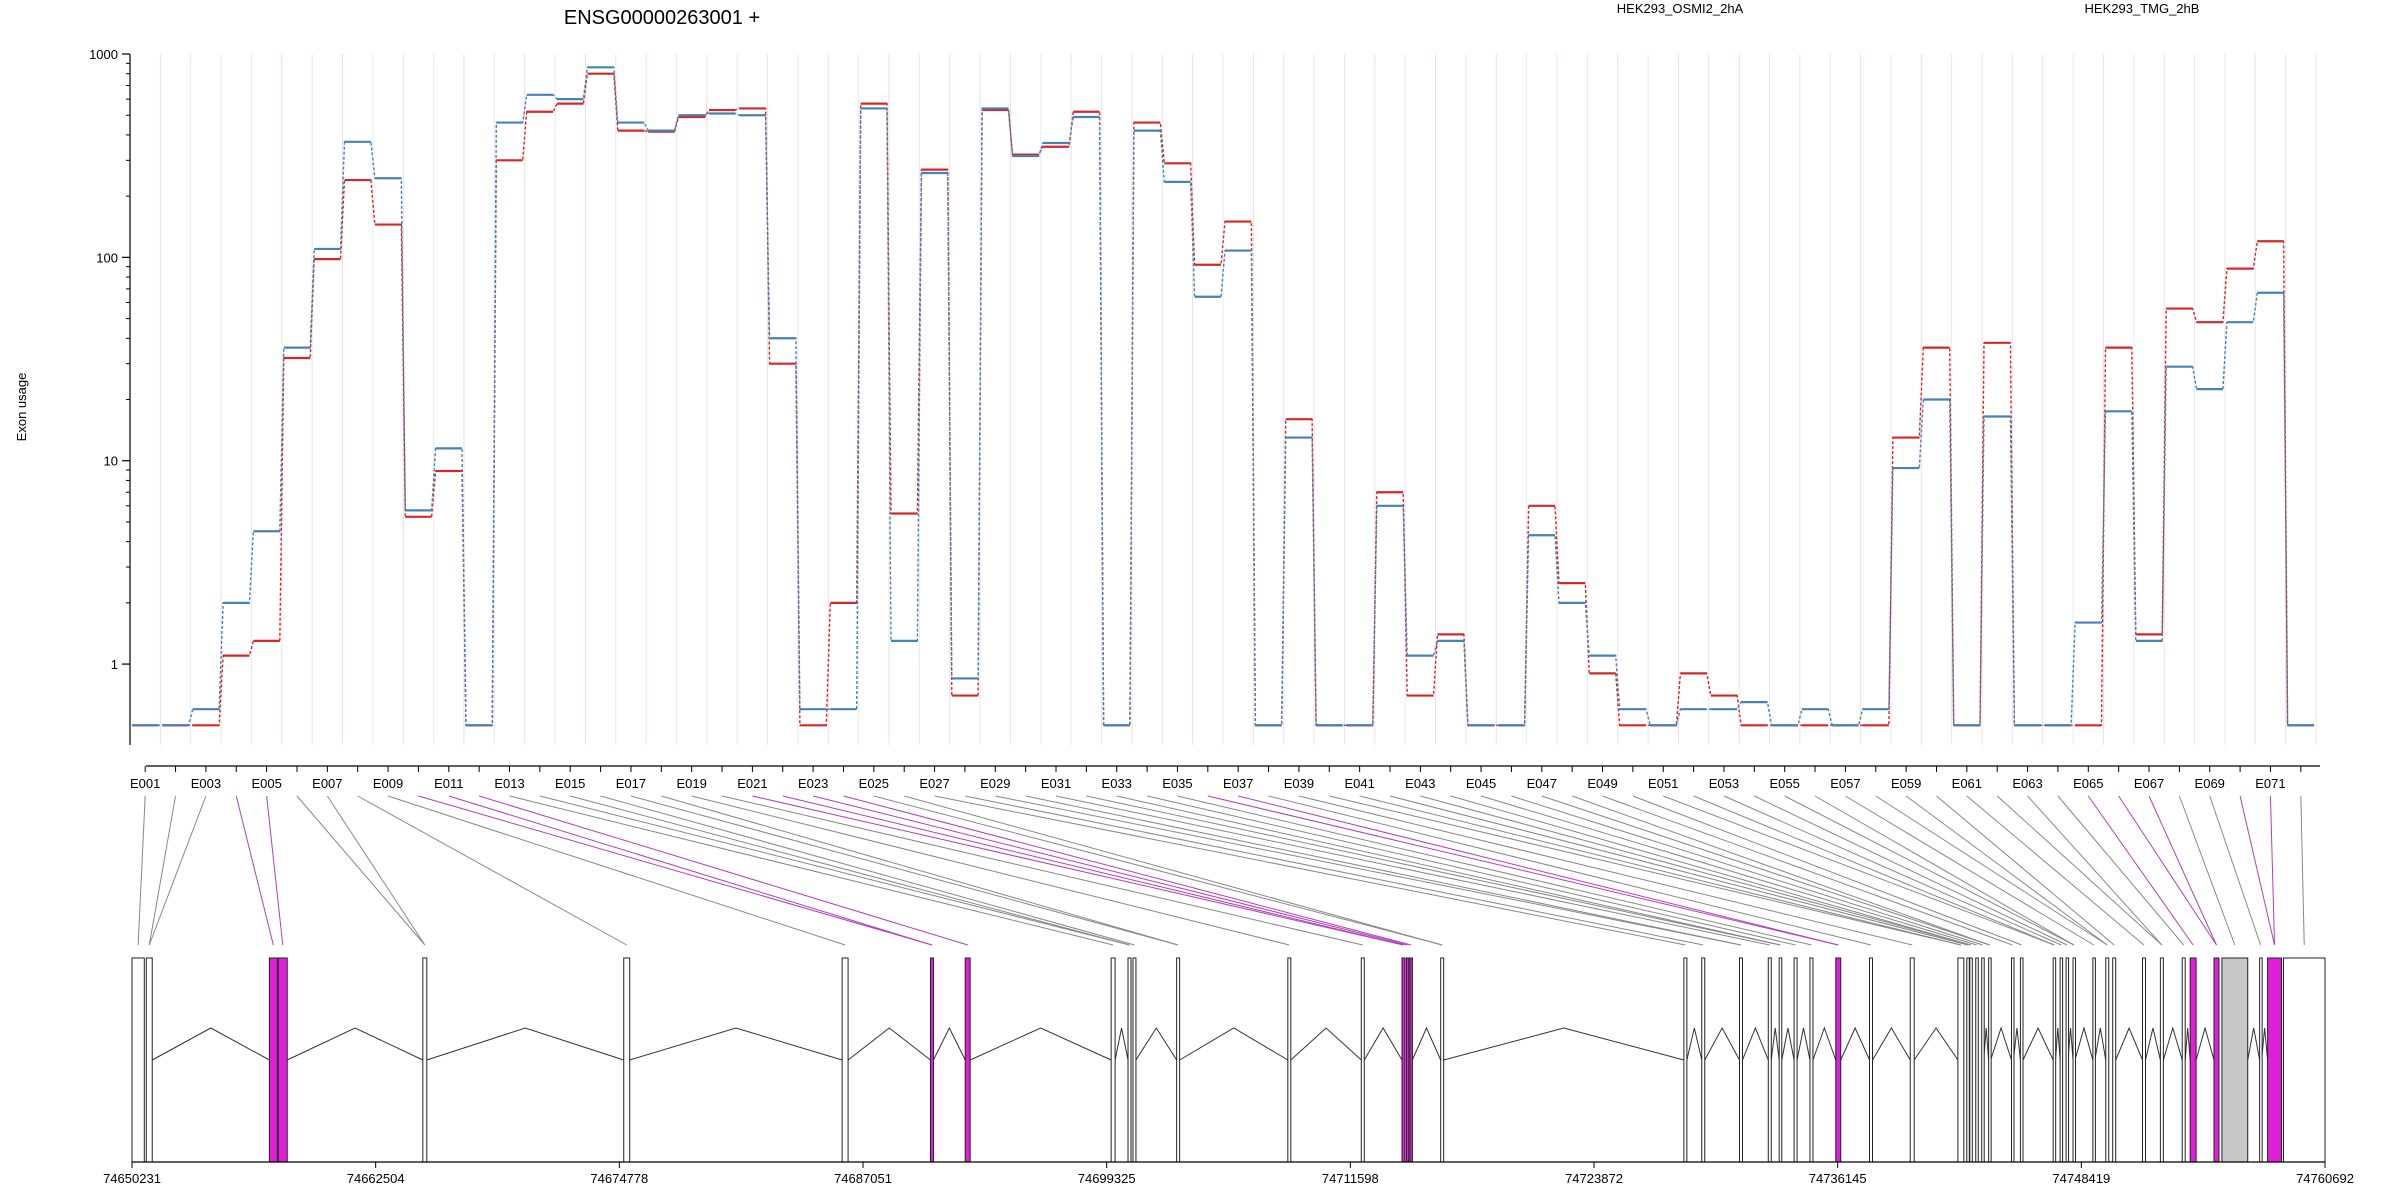 Image resolution: width=2400 pixels, height=1200 pixels. Describe the element at coordinates (1238, 783) in the screenshot. I see `exon-tick-label: E037` at that location.